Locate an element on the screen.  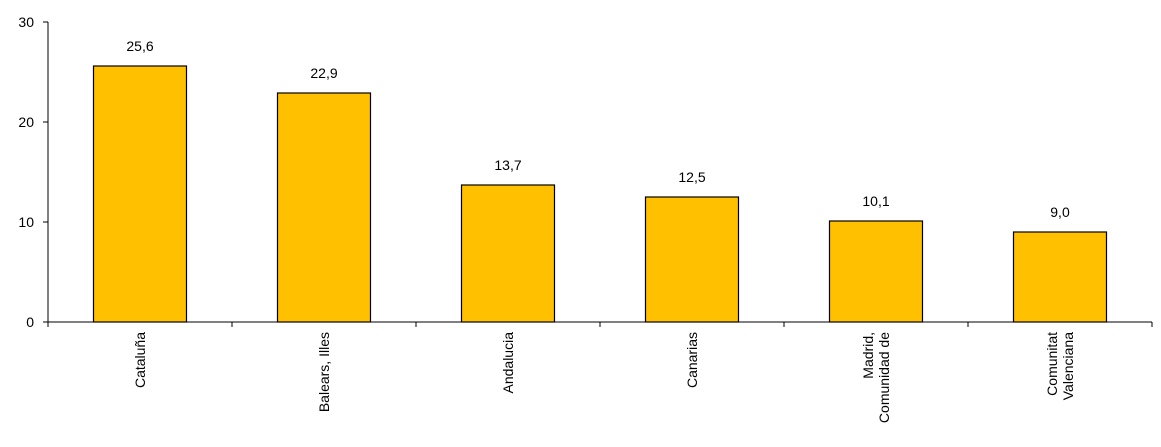
x-category-label: Balears, Illes is located at coordinates (324, 372).